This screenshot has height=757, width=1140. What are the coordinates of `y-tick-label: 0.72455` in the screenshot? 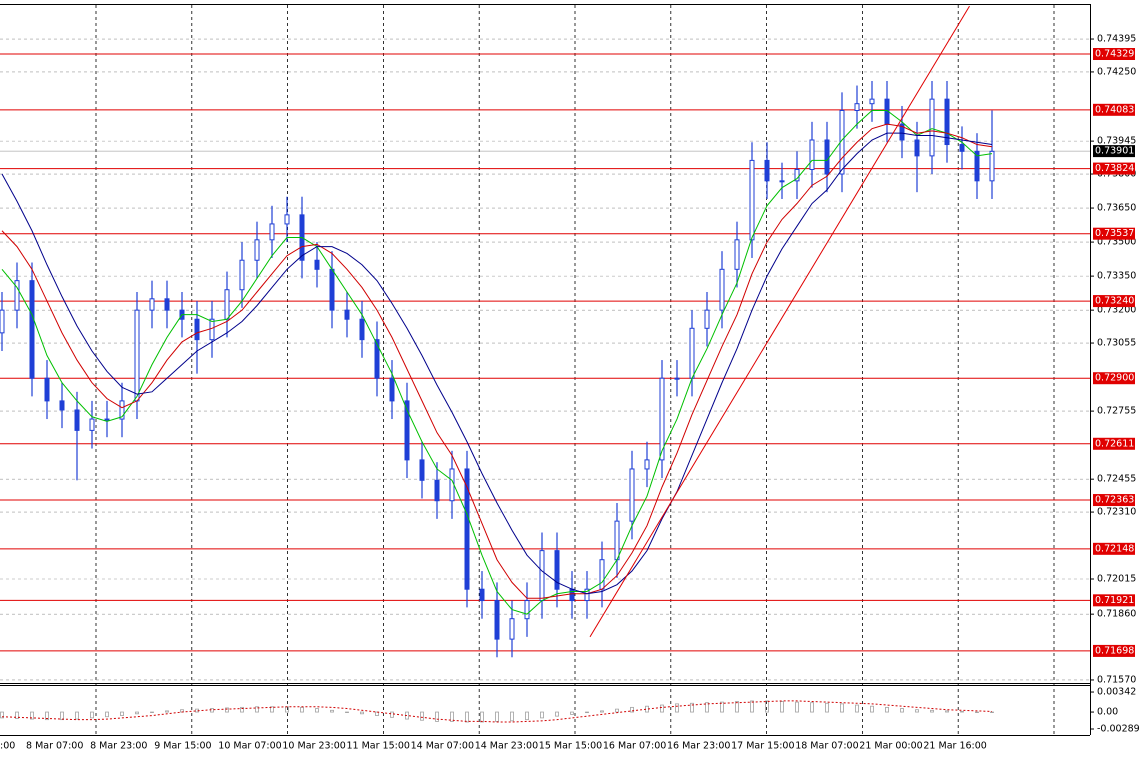 It's located at (1116, 479).